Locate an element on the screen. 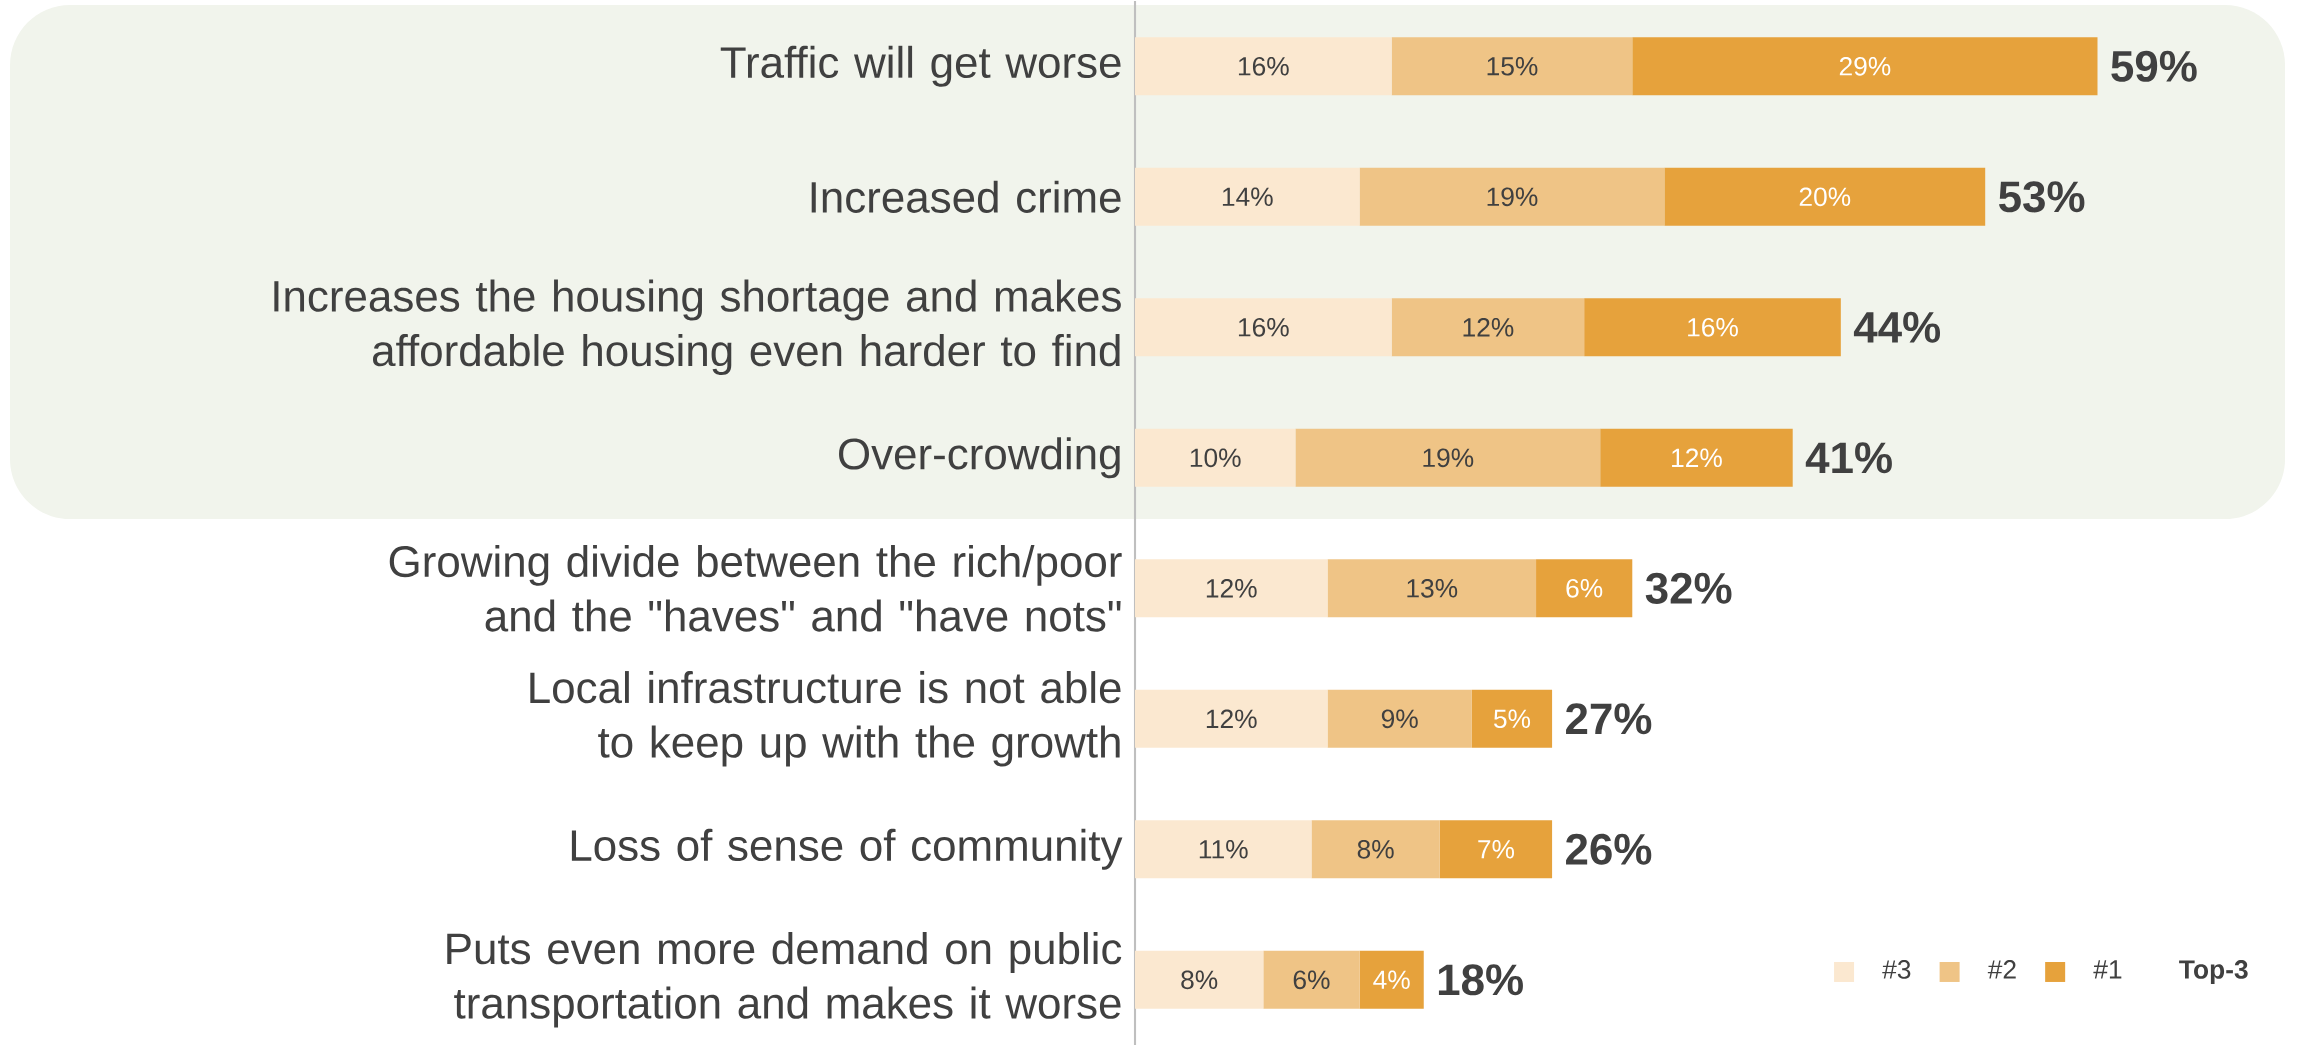 The height and width of the screenshot is (1046, 2298). data-label: 29% is located at coordinates (1865, 66).